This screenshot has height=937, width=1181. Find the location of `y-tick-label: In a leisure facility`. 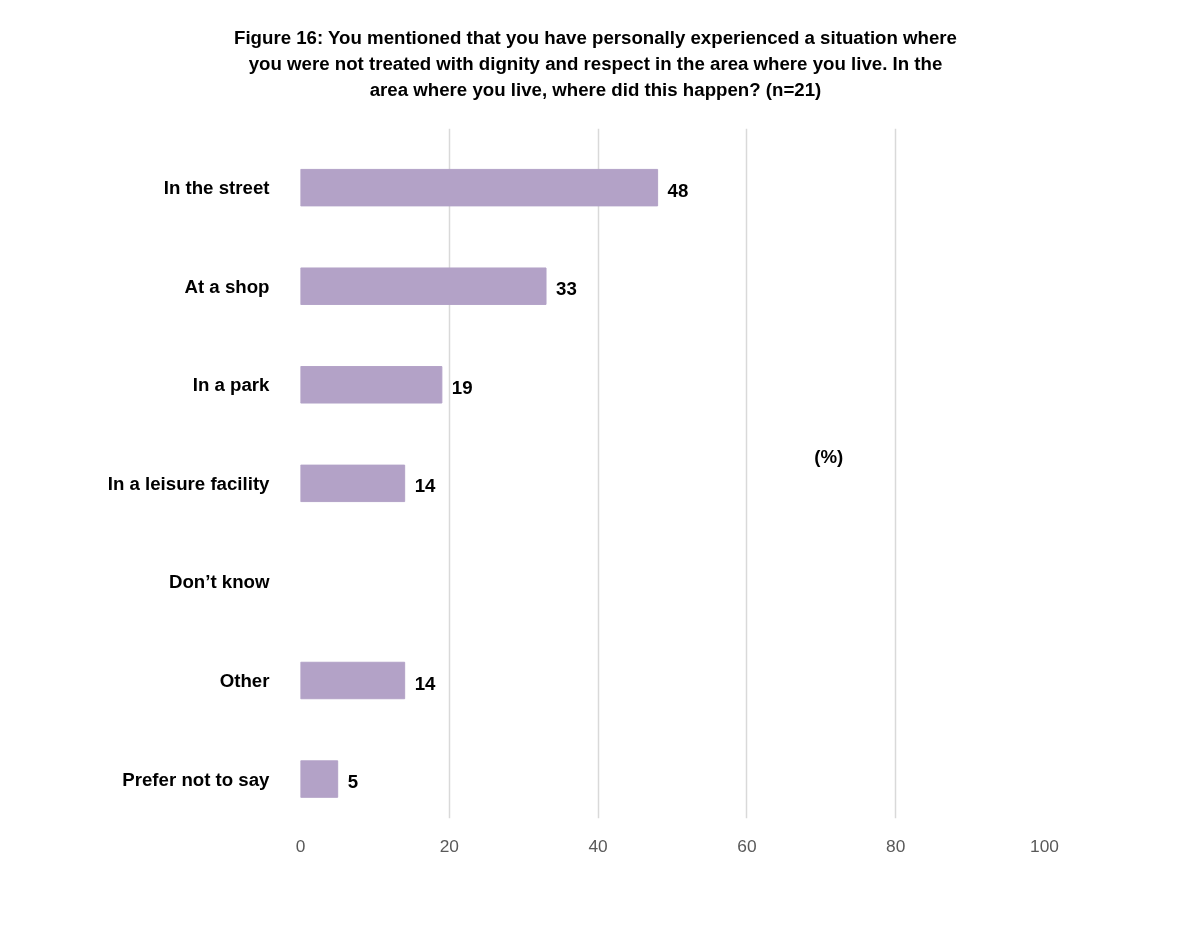

y-tick-label: In a leisure facility is located at coordinates (189, 484).